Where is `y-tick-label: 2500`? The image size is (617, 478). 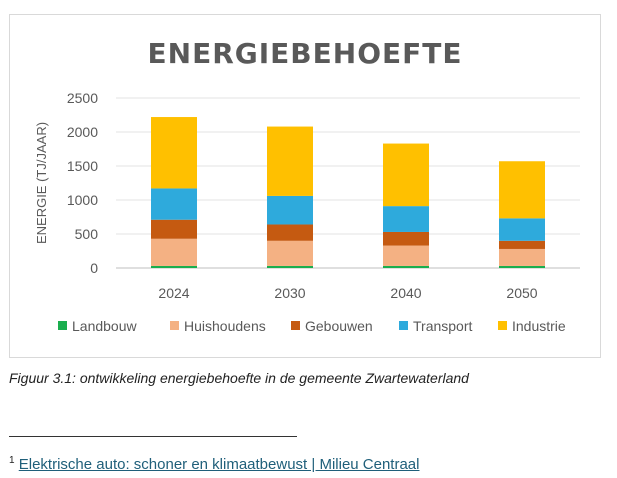
y-tick-label: 2500 is located at coordinates (82, 98).